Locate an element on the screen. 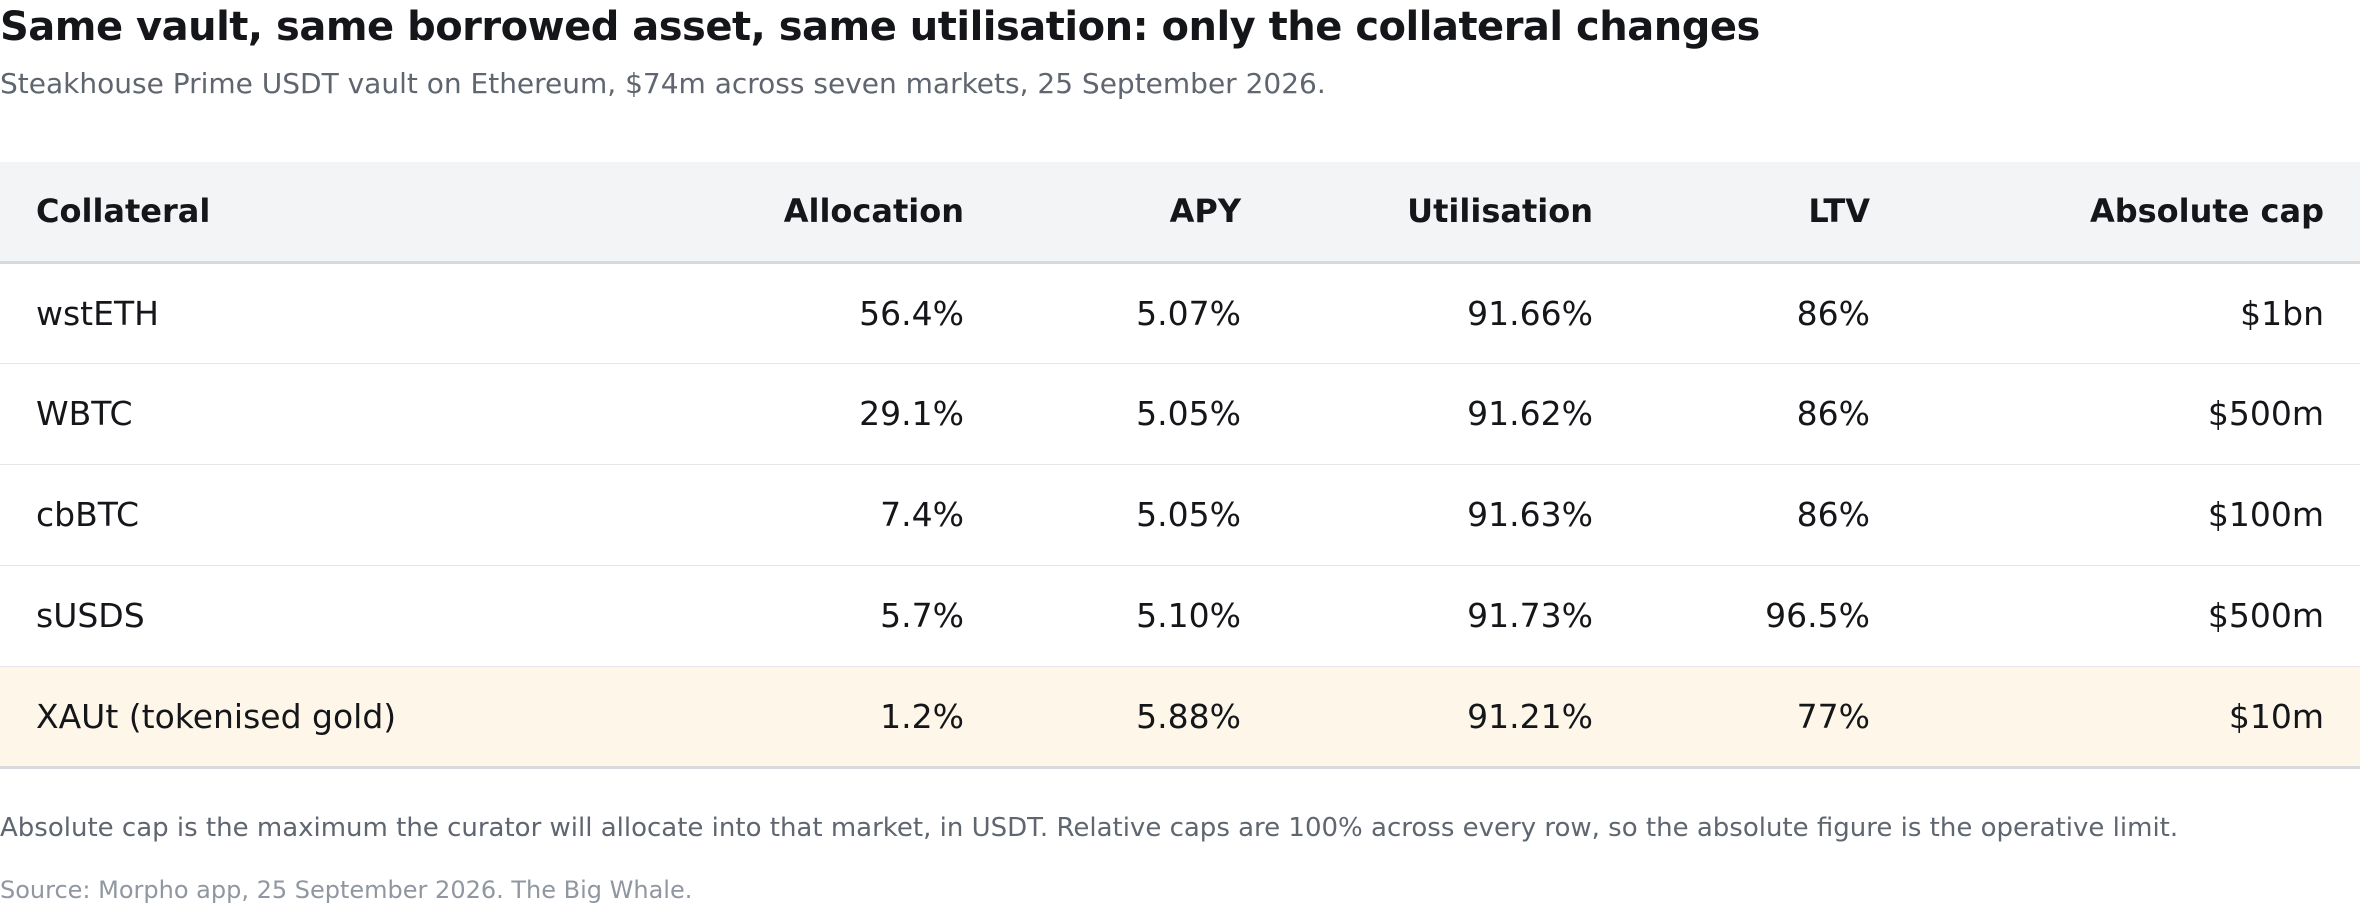 This screenshot has height=908, width=2360. cell-apy: 5.10% is located at coordinates (1138, 616).